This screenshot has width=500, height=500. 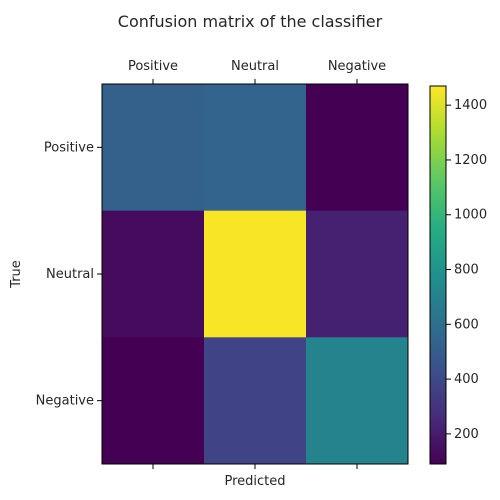 I want to click on colorbar-ticks: 200 400 600 800 1000 1200 1400, so click(x=466, y=270).